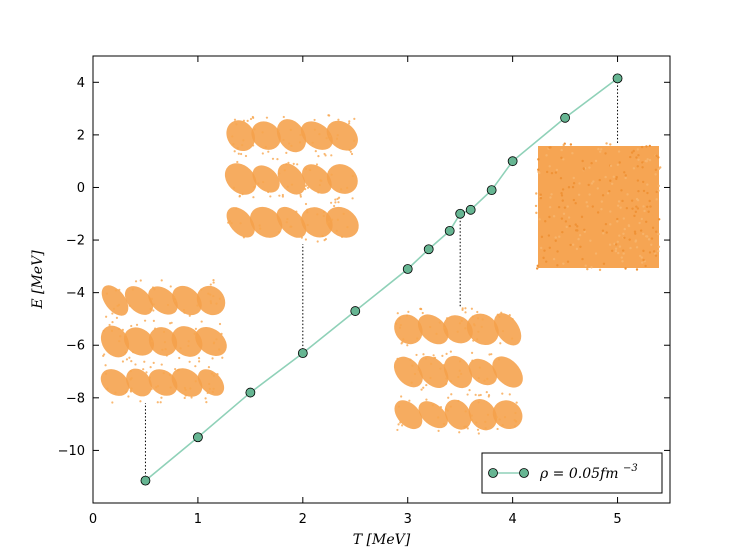  I want to click on y-tick-label: −4, so click(75, 293).